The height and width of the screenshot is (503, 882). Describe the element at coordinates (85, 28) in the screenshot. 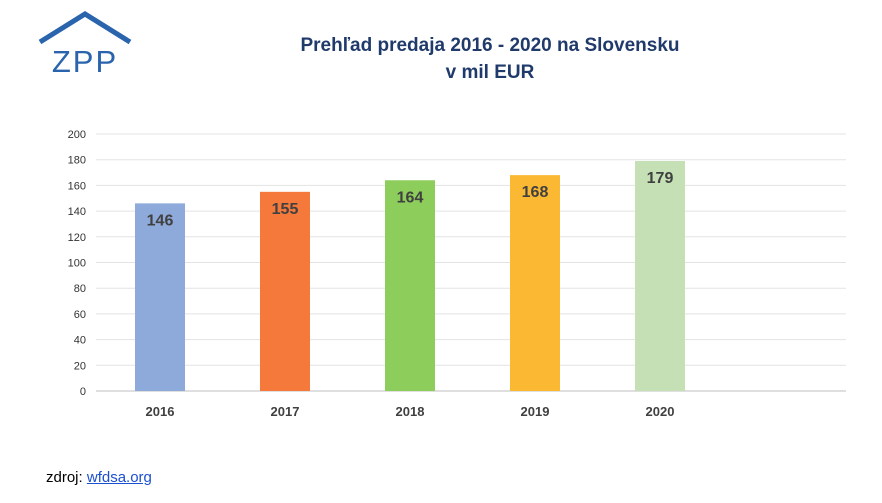

I see `logo-roof-icon` at that location.